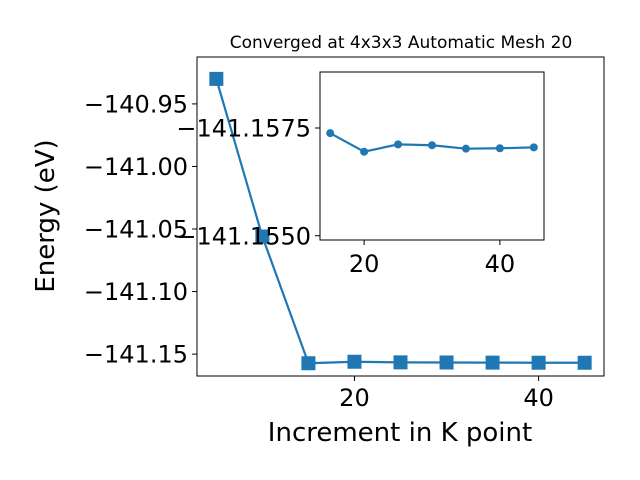 This screenshot has height=480, width=640. I want to click on inset-axes-frame, so click(432, 156).